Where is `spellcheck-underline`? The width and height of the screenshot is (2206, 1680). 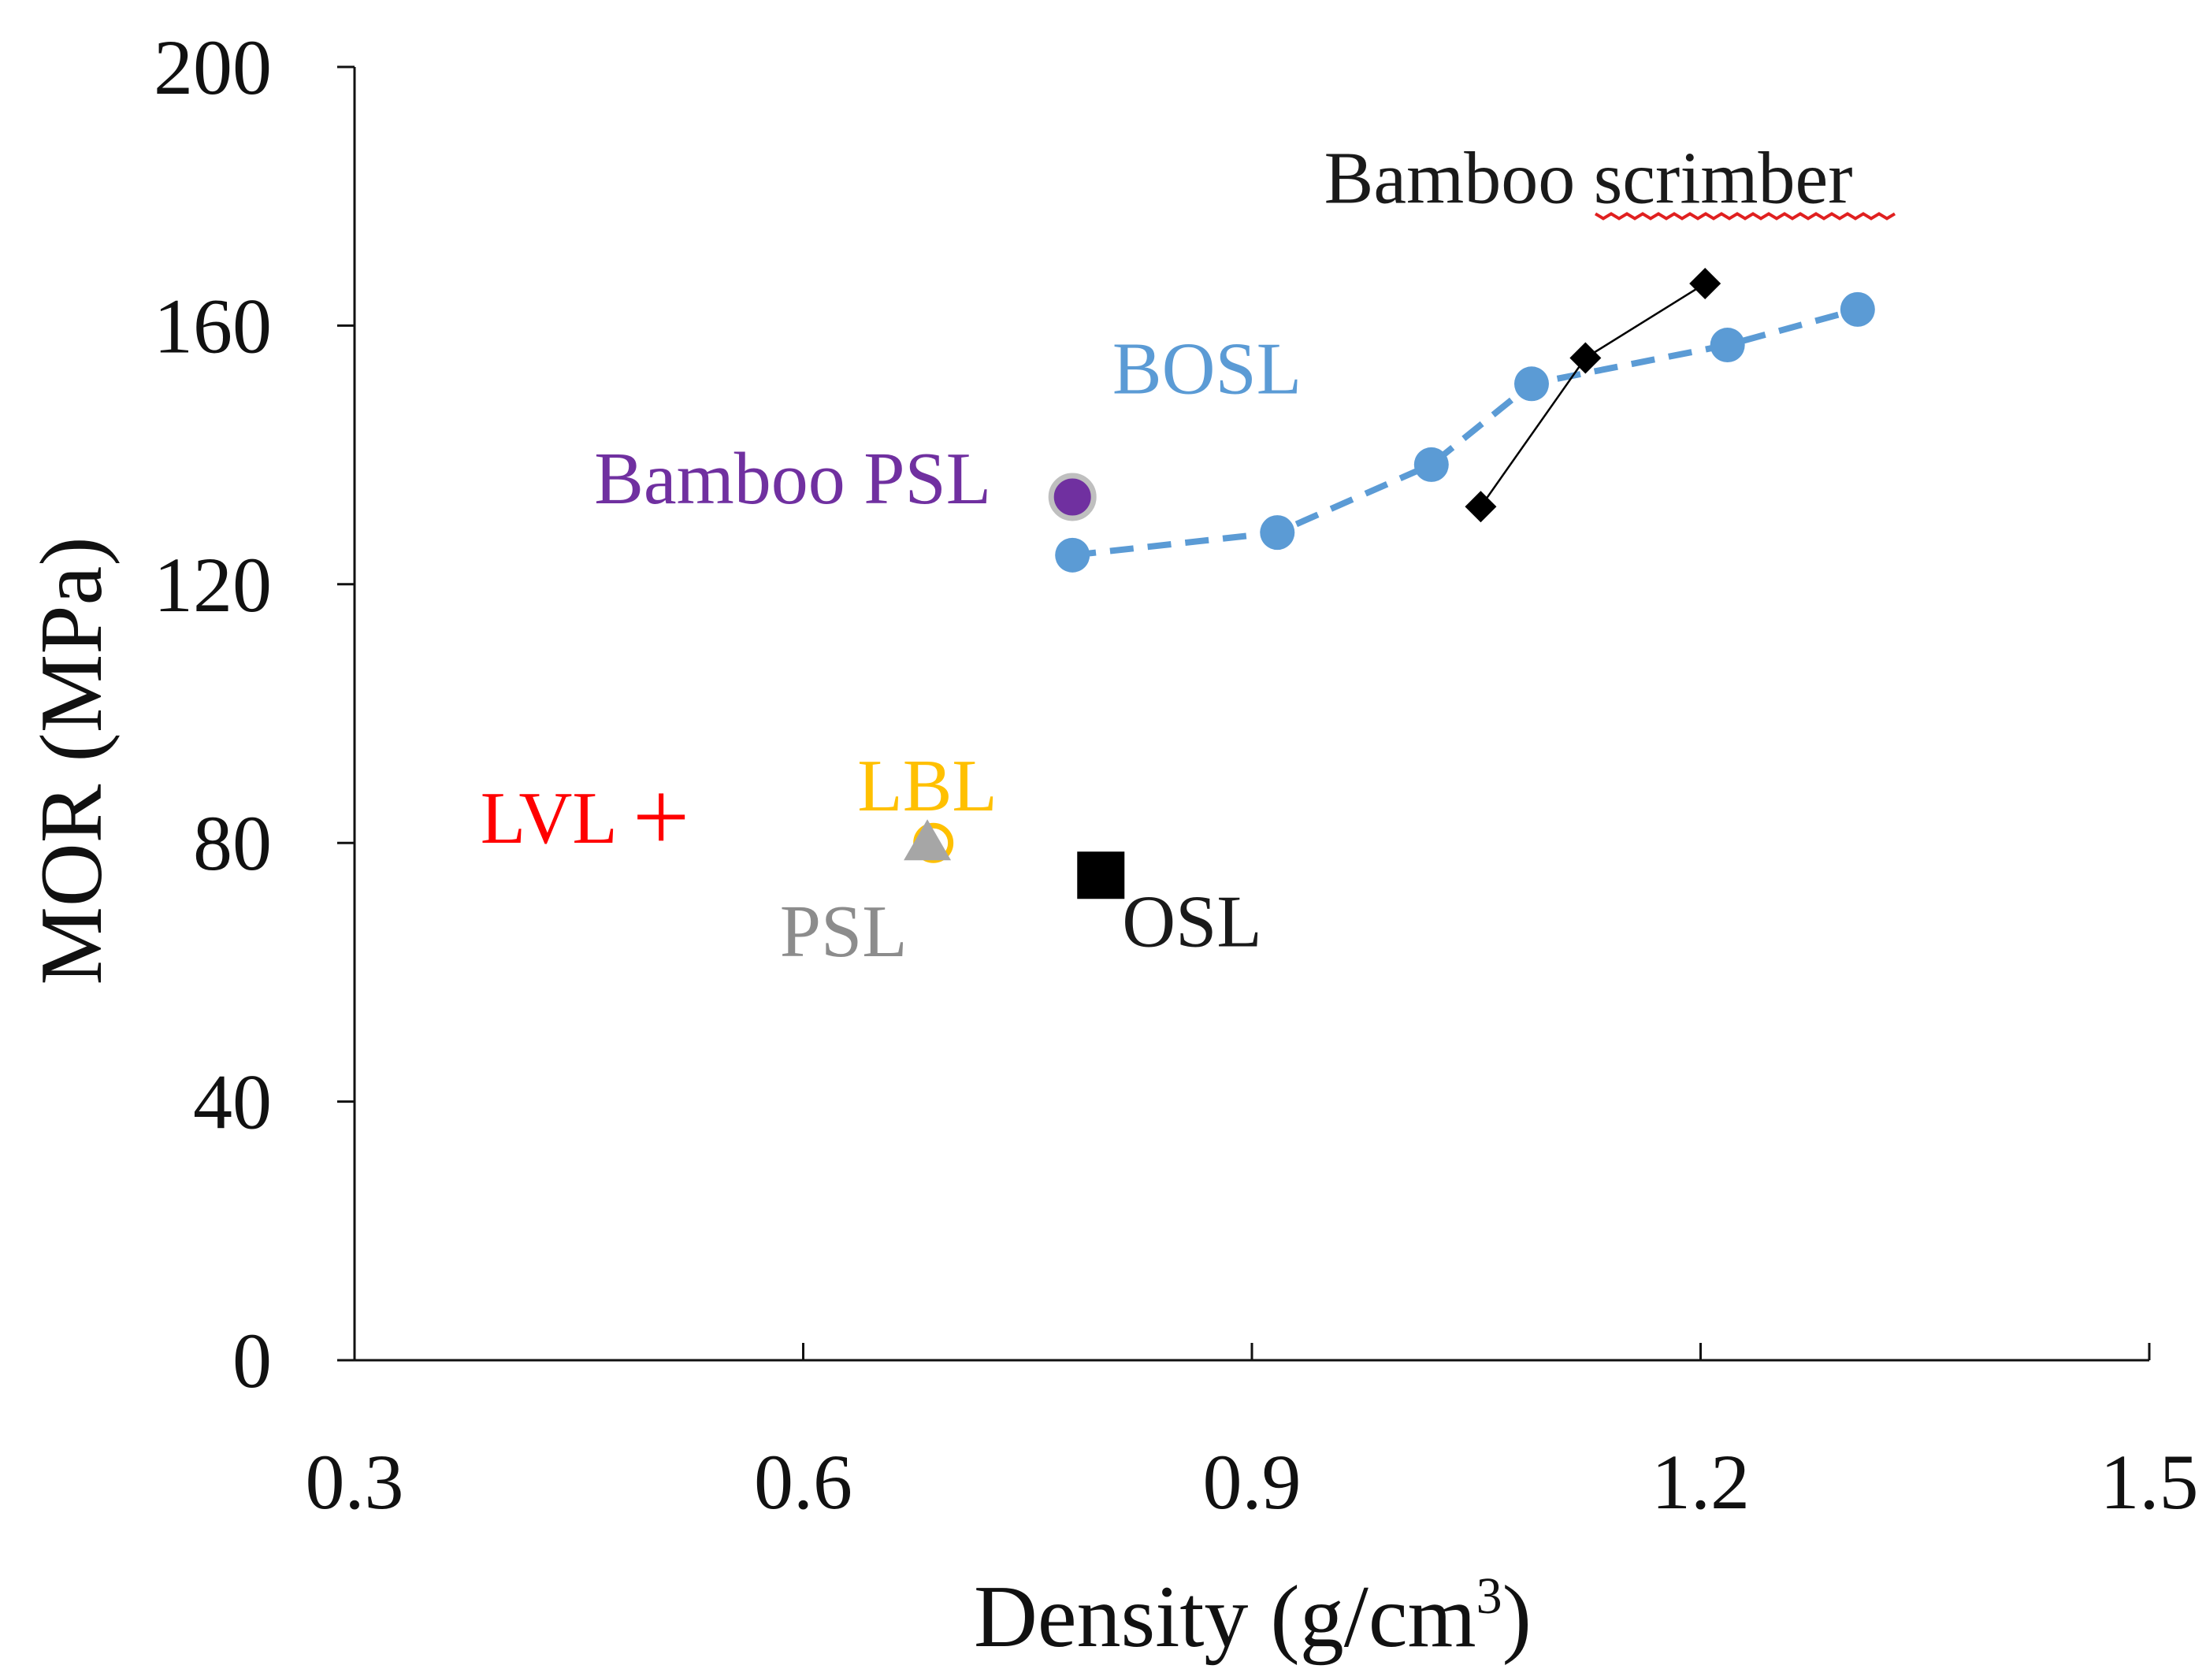
spellcheck-underline is located at coordinates (1745, 216).